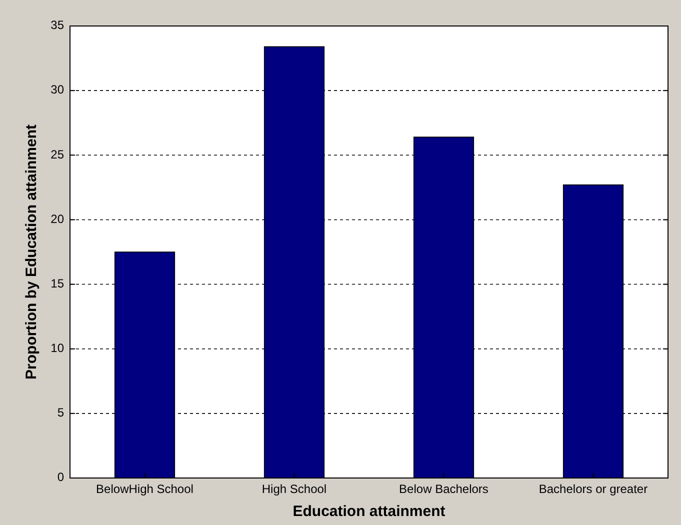 The width and height of the screenshot is (681, 525). What do you see at coordinates (593, 489) in the screenshot?
I see `x-tick-label: Bachelors or greater` at bounding box center [593, 489].